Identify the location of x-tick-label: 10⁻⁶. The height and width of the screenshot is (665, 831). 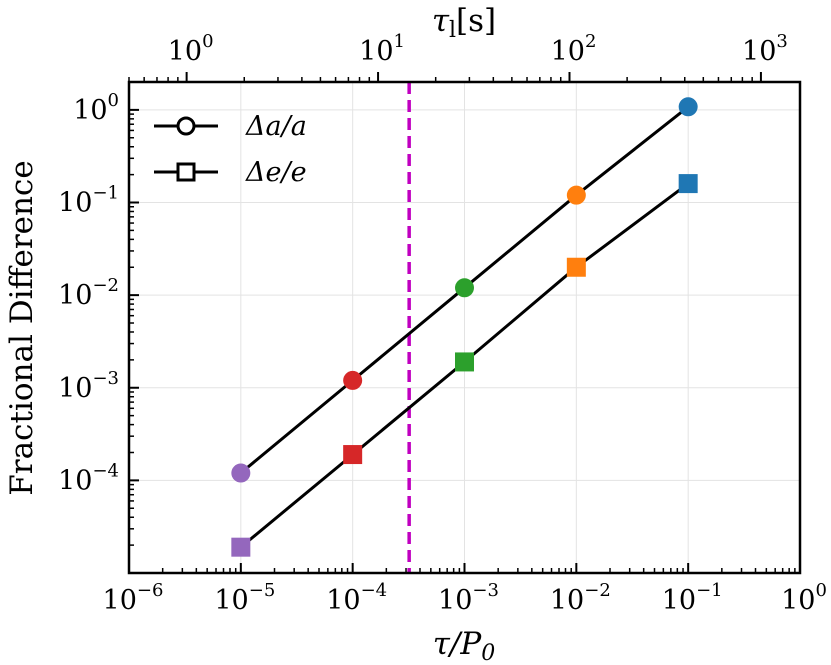
(133, 598).